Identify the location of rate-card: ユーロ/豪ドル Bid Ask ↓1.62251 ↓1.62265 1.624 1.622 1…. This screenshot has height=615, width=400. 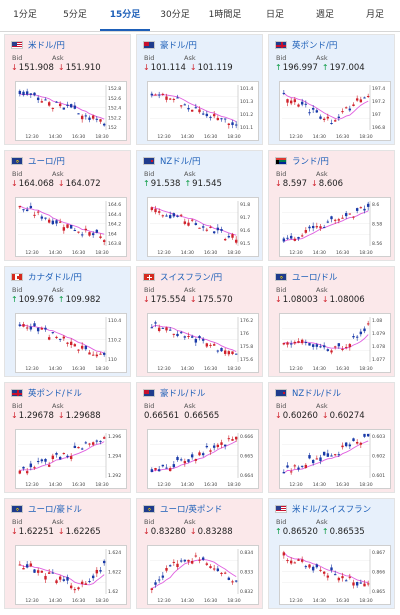
(67, 553).